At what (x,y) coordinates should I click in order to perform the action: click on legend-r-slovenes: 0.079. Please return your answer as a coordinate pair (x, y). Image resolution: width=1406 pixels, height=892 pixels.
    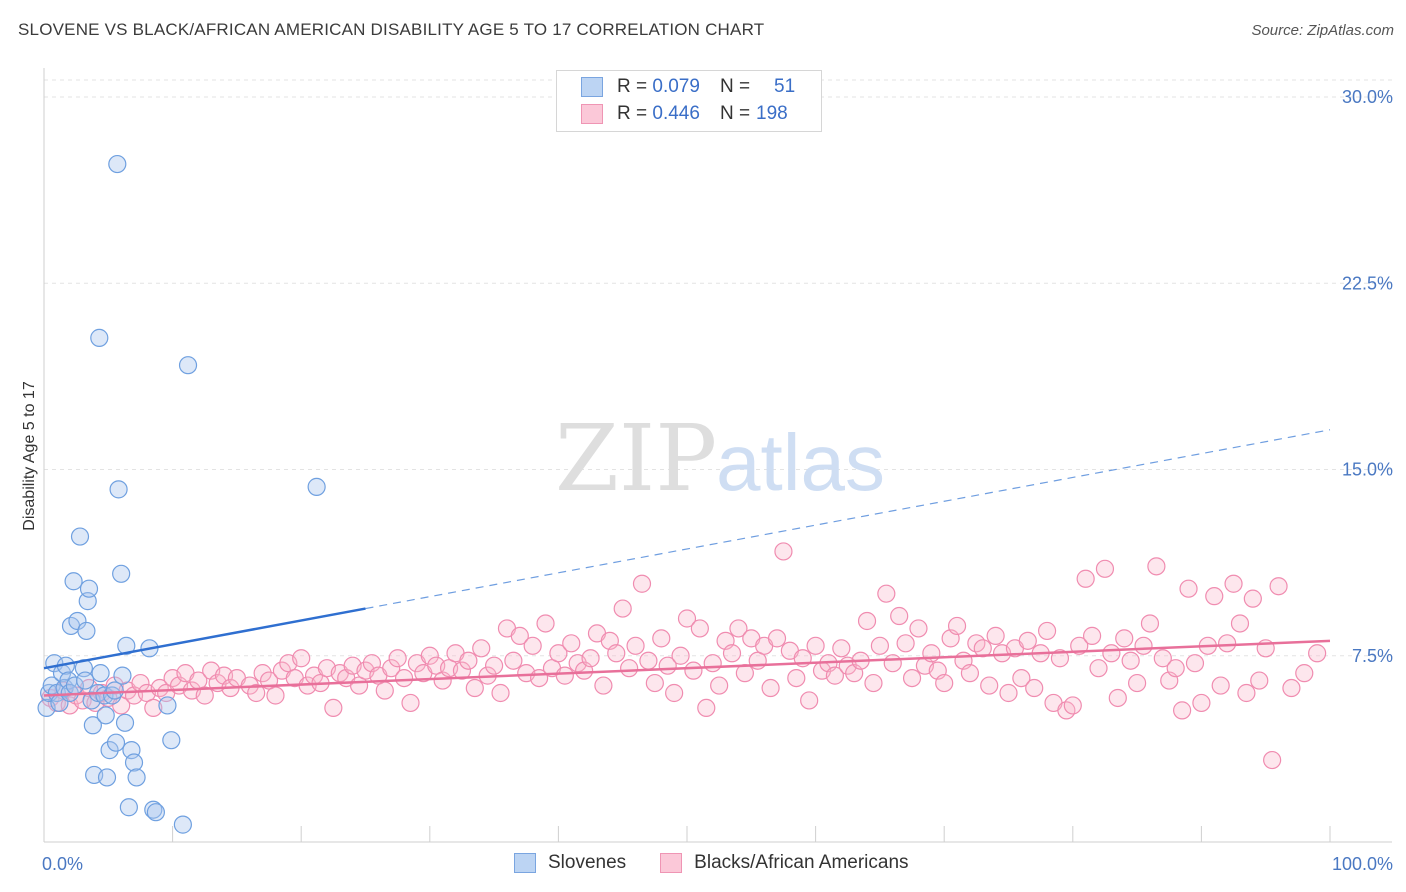
    Looking at the image, I should click on (676, 86).